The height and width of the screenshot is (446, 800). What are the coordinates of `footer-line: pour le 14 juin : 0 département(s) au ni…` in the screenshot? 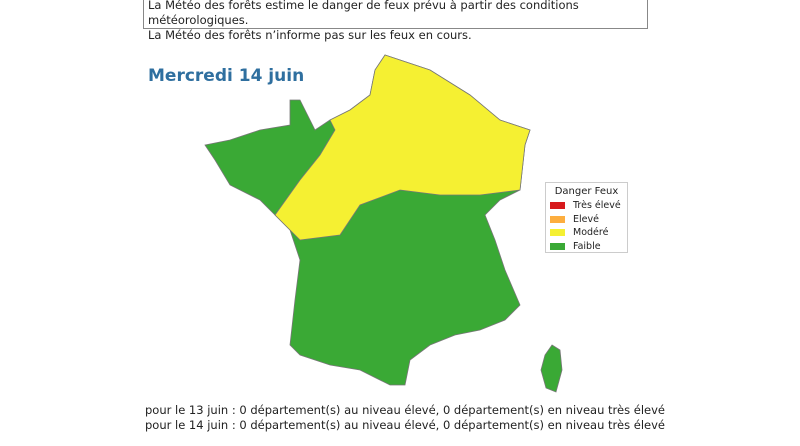 It's located at (405, 425).